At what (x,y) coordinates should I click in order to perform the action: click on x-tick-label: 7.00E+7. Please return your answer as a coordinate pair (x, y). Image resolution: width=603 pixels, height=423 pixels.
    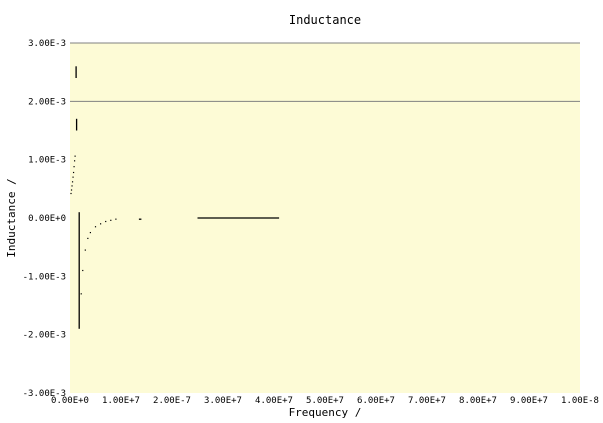
    Looking at the image, I should click on (427, 401).